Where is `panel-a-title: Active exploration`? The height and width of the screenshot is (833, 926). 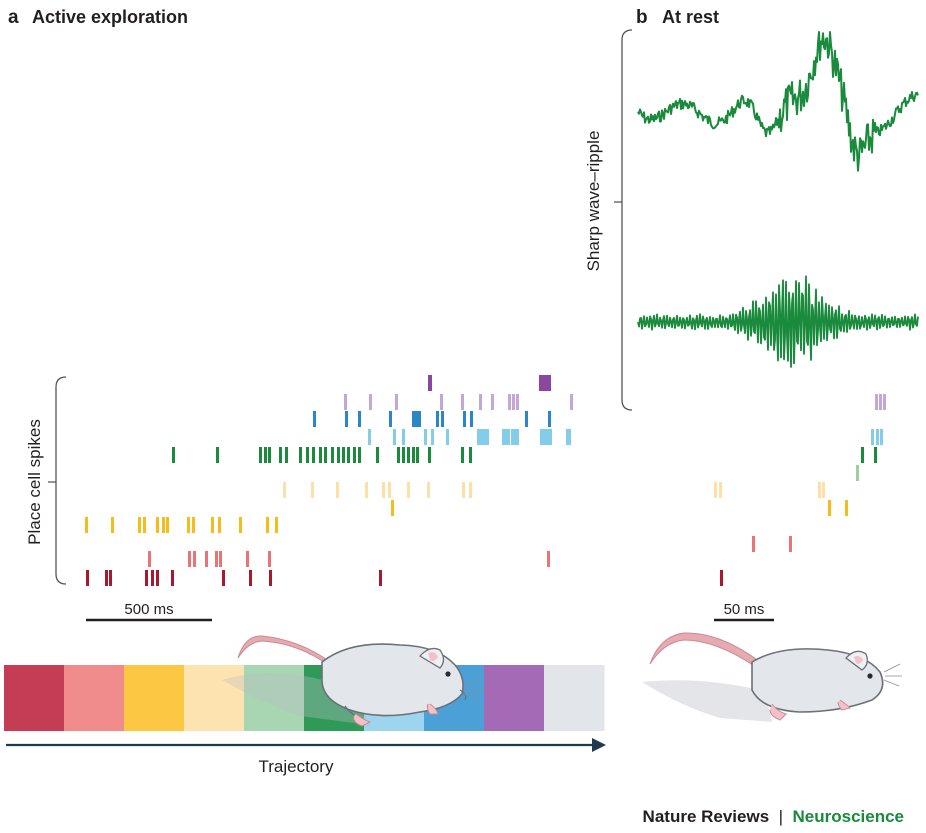
panel-a-title: Active exploration is located at coordinates (110, 17).